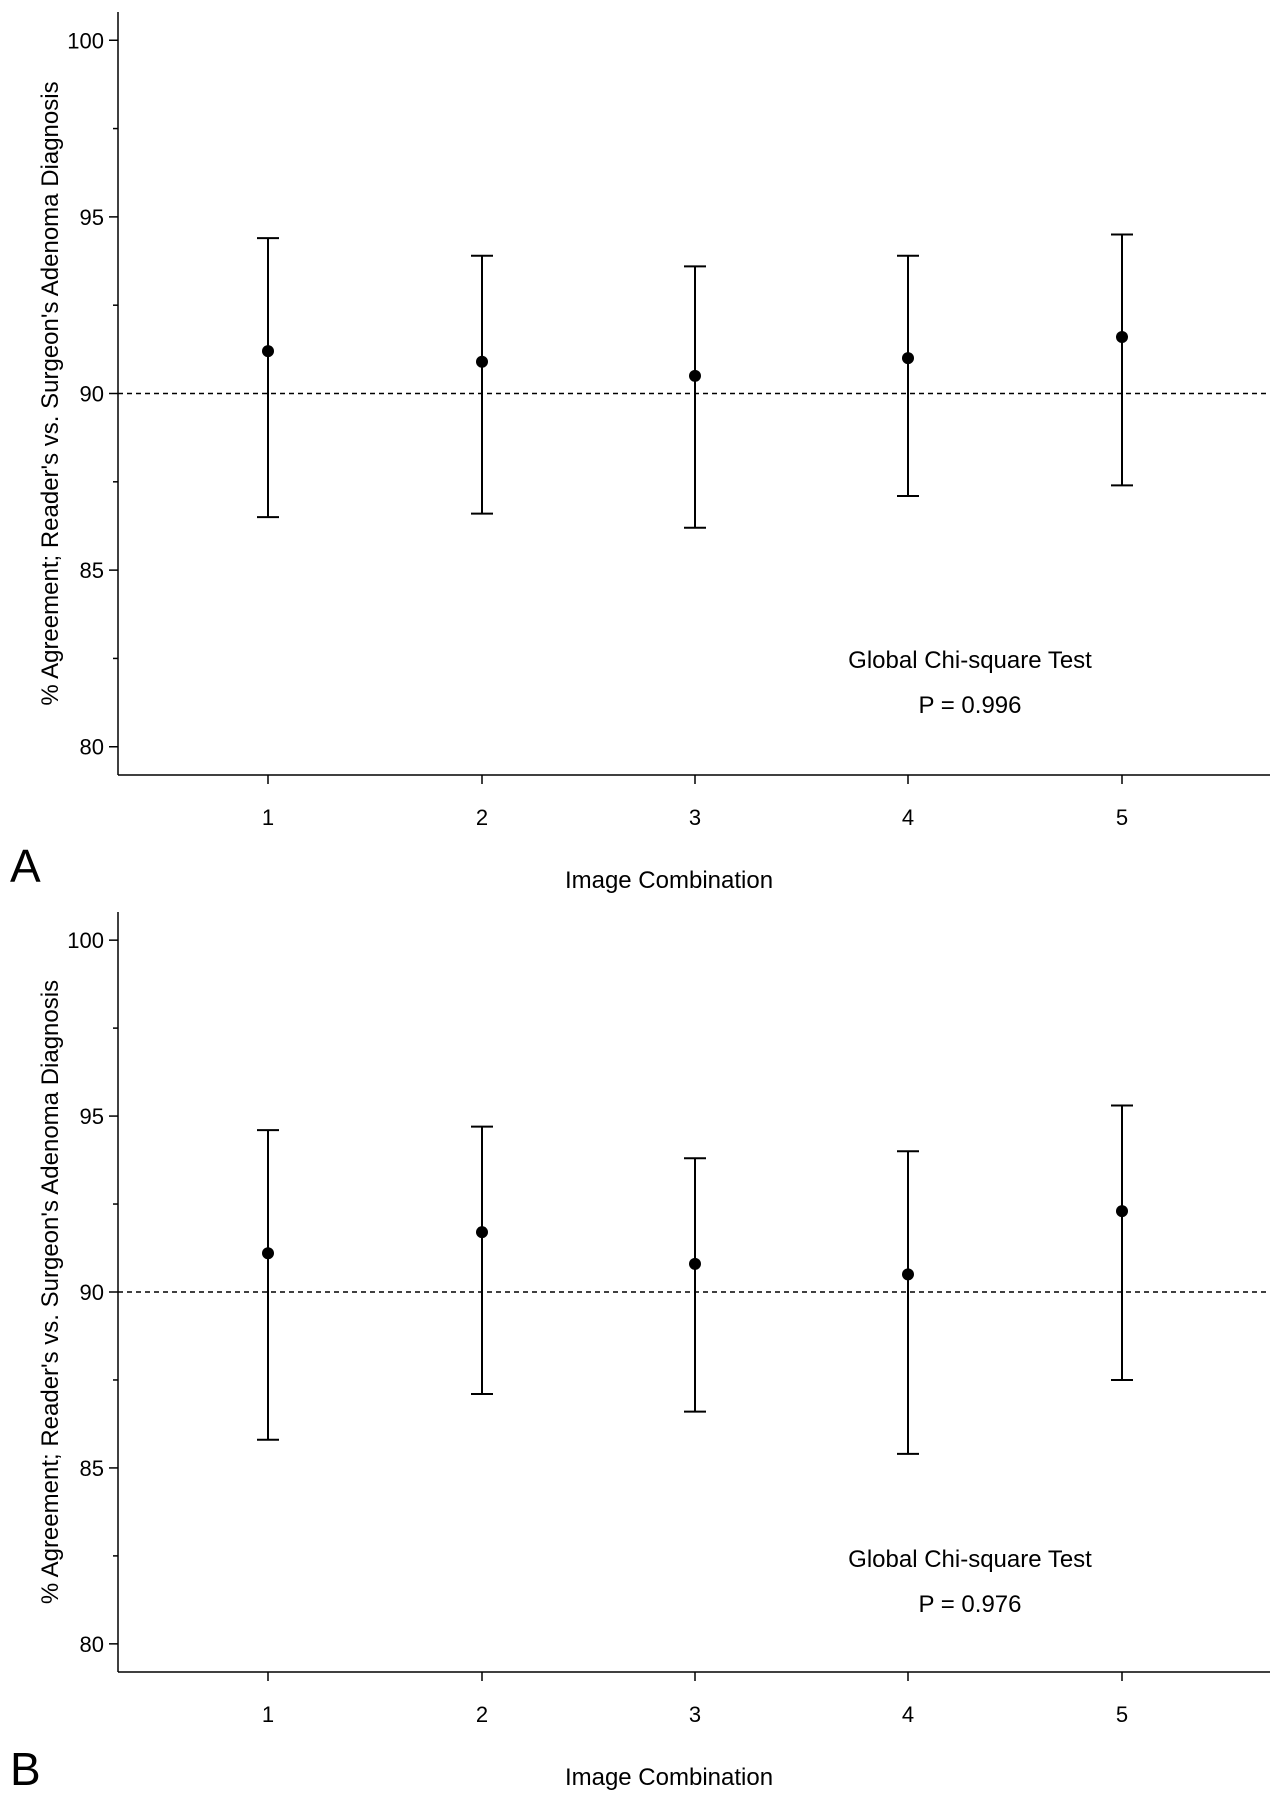 The width and height of the screenshot is (1281, 1800). I want to click on panel-label: B, so click(25, 1769).